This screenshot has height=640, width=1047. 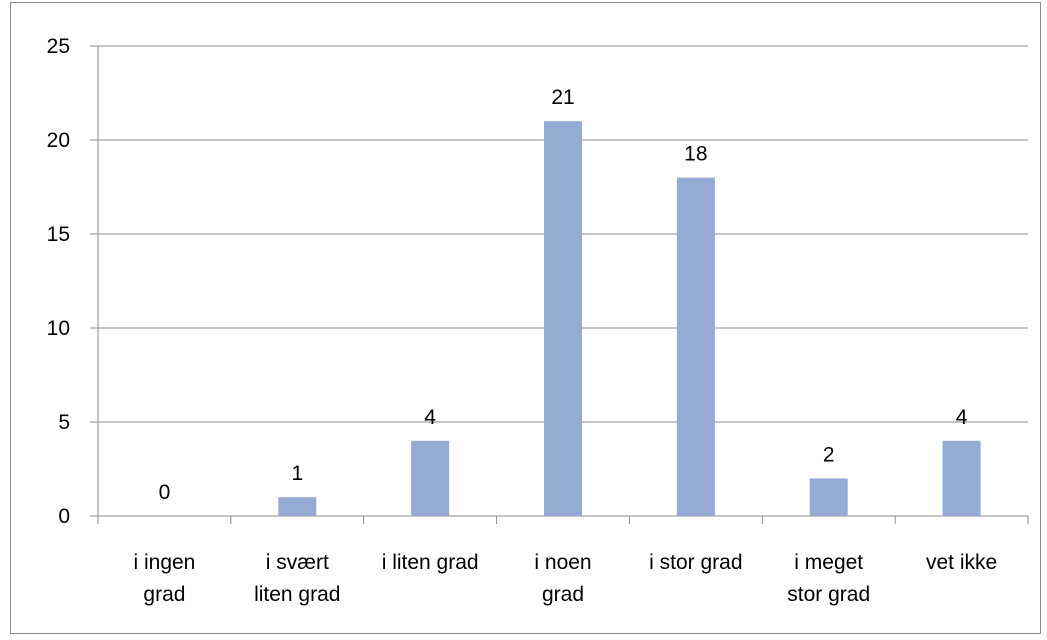 What do you see at coordinates (58, 46) in the screenshot?
I see `y-tick-label: 25` at bounding box center [58, 46].